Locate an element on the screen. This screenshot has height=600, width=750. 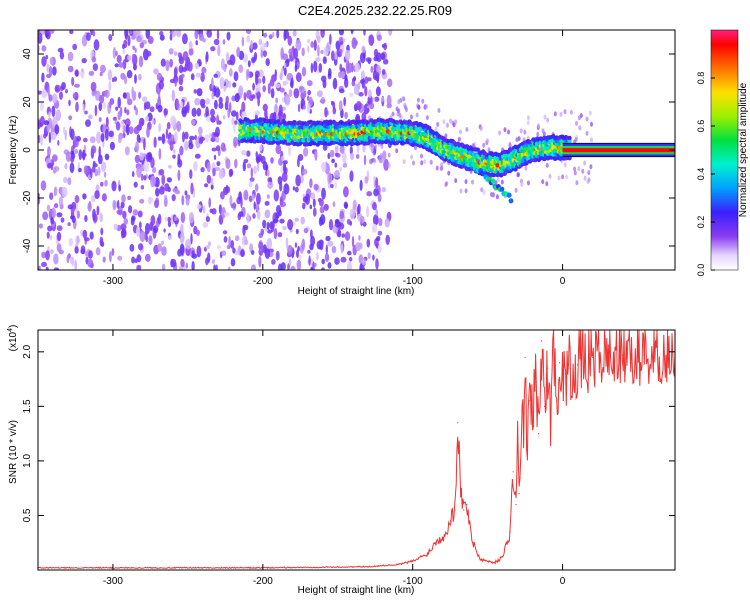
snr-scale-exponent: 4 is located at coordinates (10, 330).